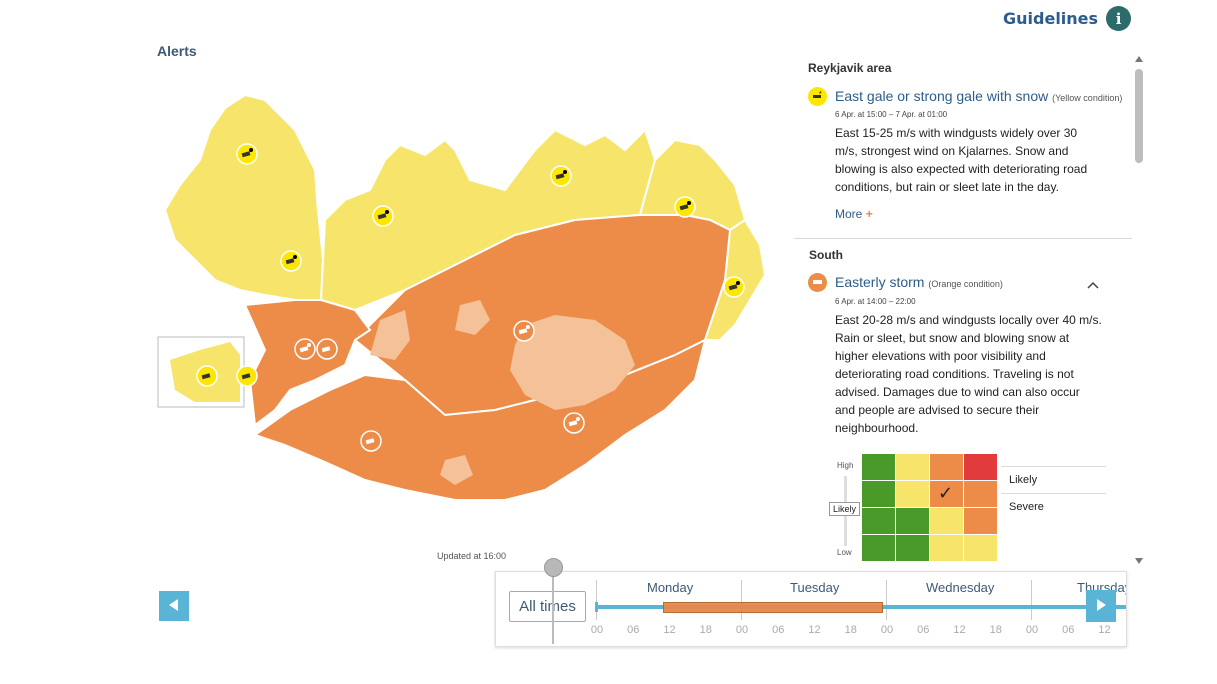 Image resolution: width=1217 pixels, height=684 pixels. Describe the element at coordinates (553, 605) in the screenshot. I see `time-slider-line` at that location.